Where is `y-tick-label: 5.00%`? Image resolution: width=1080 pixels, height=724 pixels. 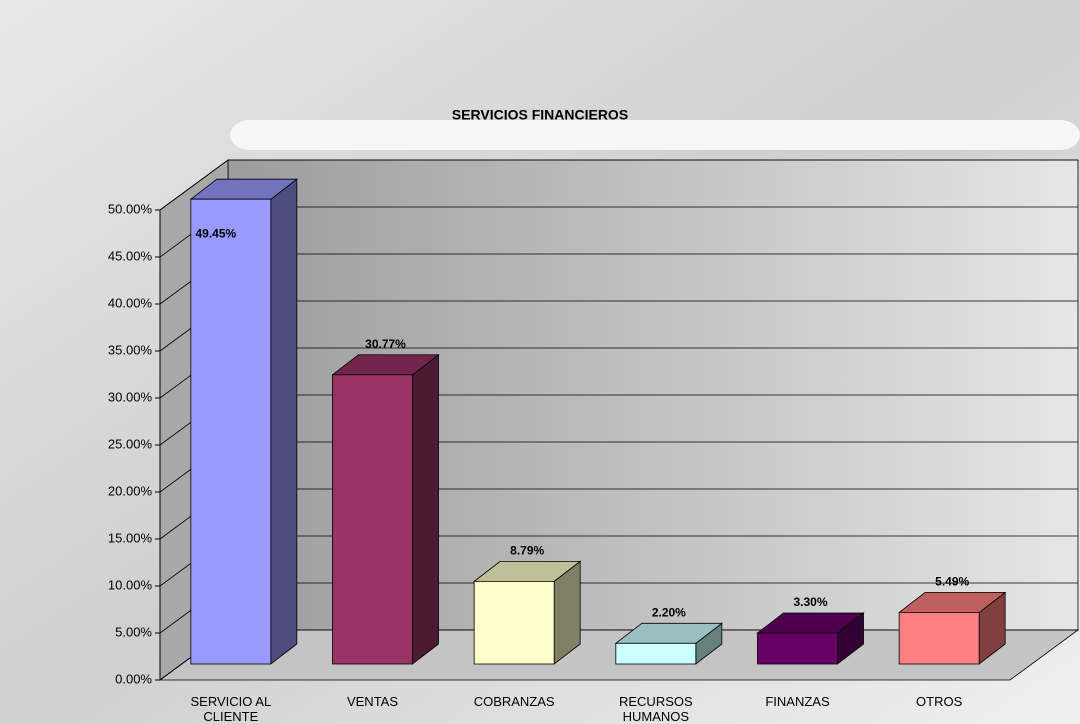 y-tick-label: 5.00% is located at coordinates (133, 631).